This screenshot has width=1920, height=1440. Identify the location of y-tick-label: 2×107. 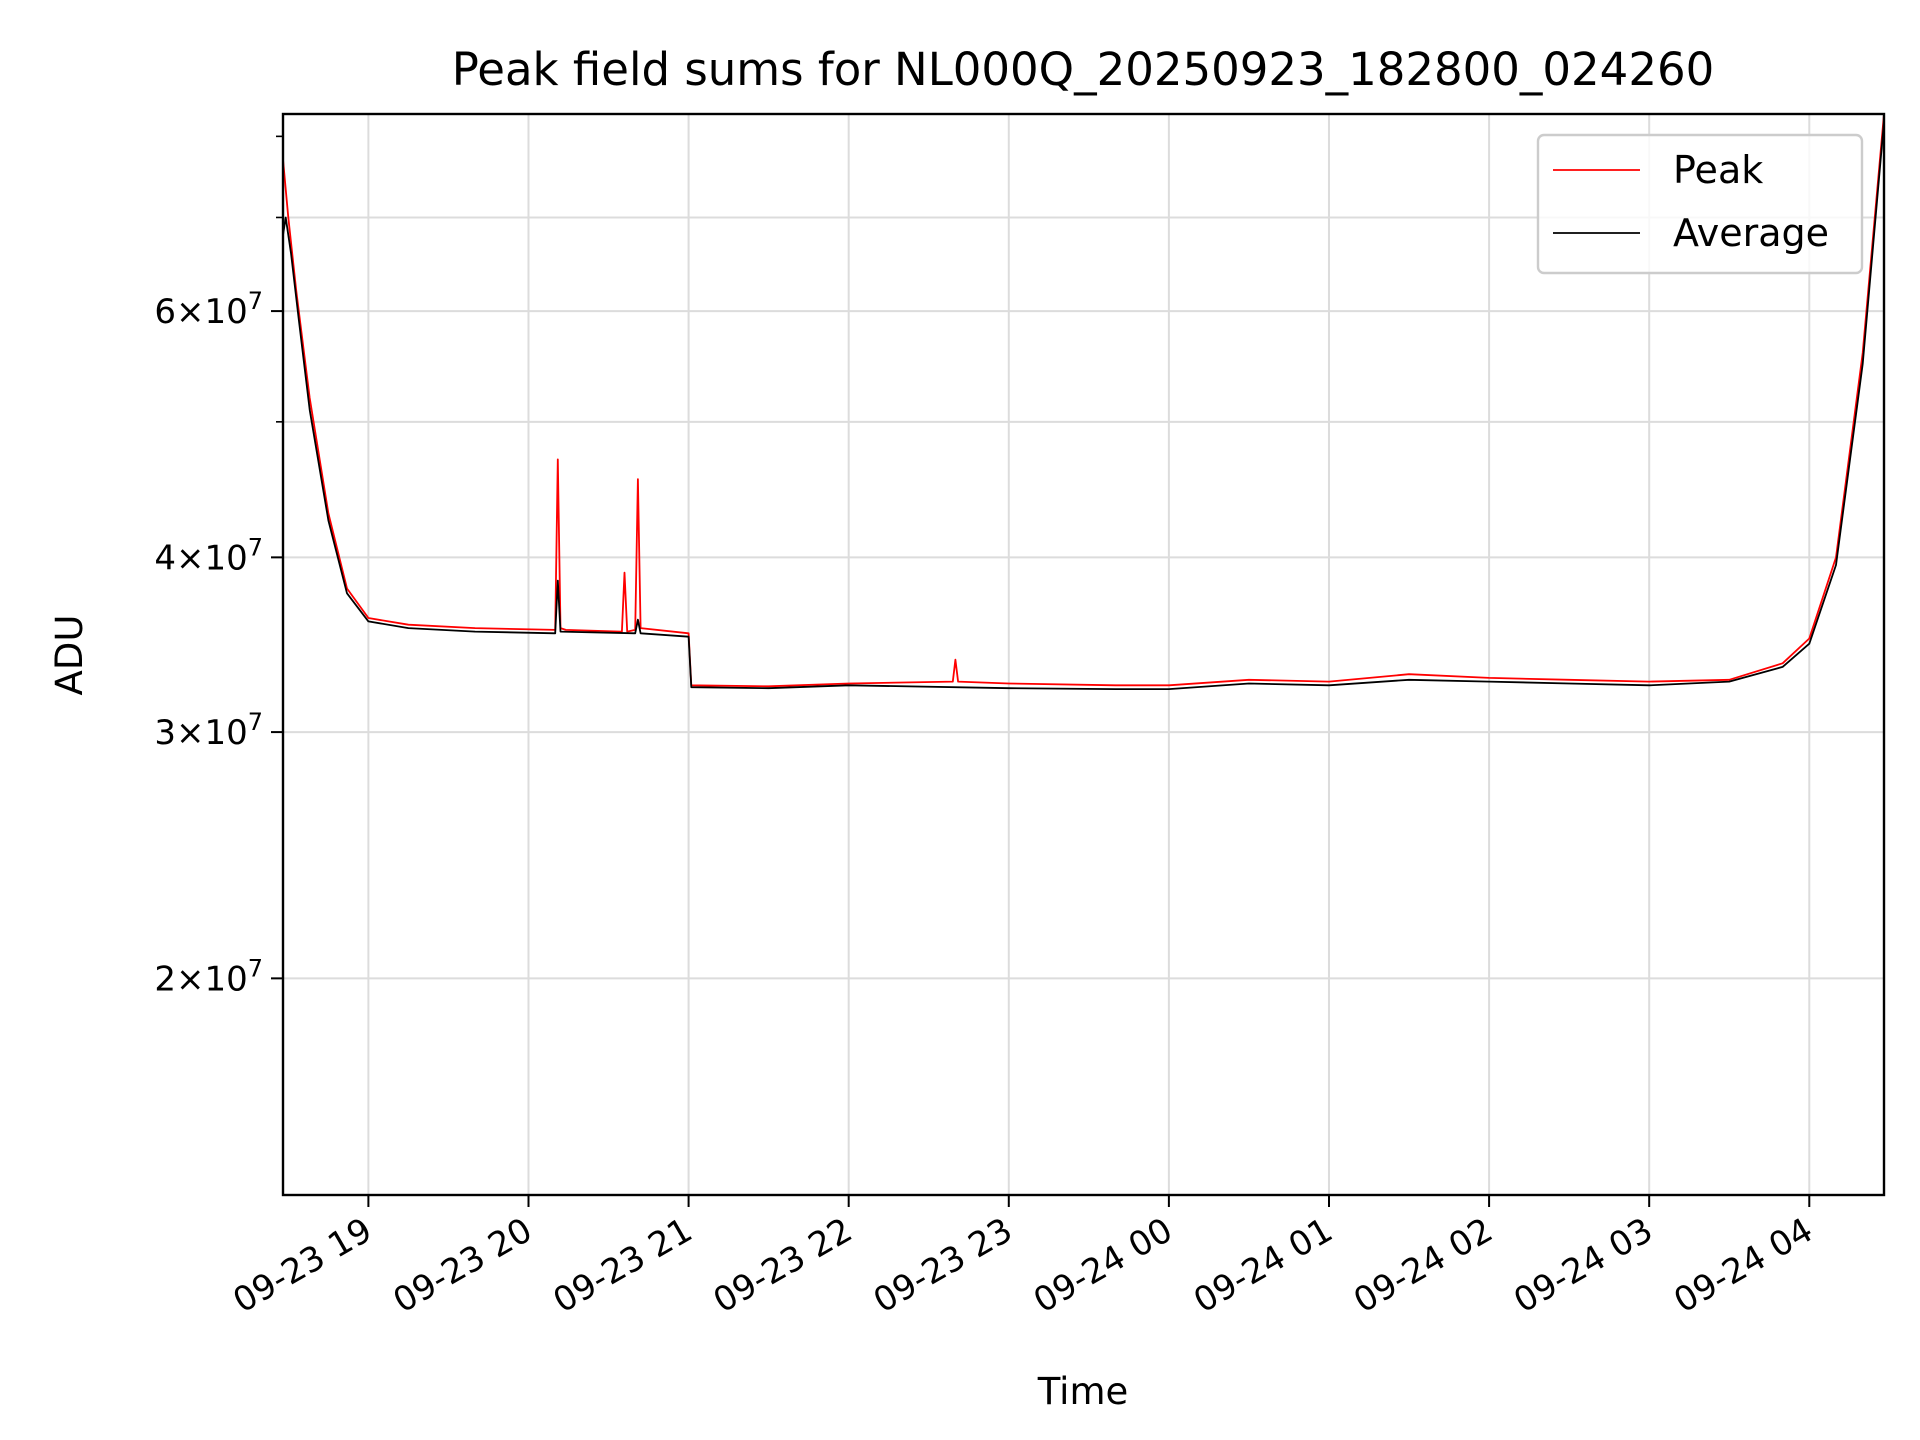
(208, 976).